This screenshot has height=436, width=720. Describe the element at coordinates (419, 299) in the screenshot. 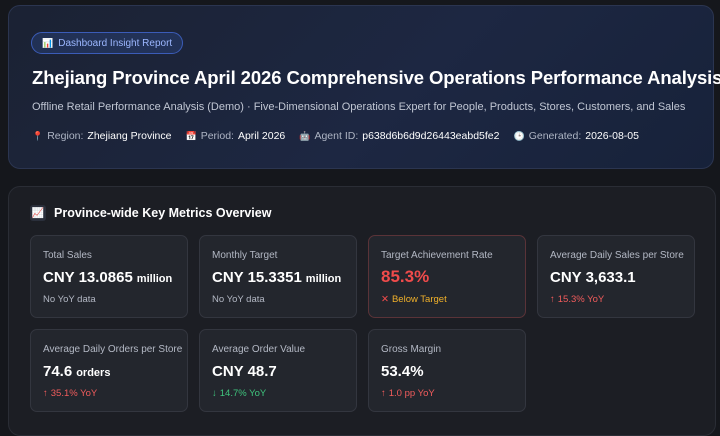

I see `metric-note: Below Target` at that location.